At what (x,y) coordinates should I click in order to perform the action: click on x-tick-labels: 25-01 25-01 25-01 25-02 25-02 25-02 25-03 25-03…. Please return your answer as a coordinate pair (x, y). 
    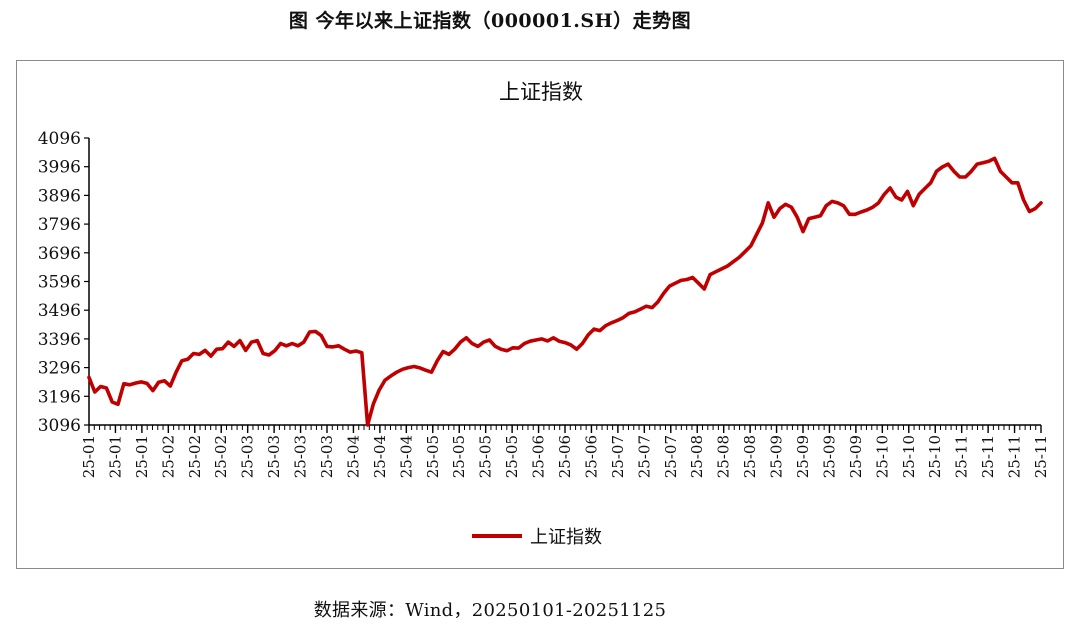
    Looking at the image, I should click on (565, 456).